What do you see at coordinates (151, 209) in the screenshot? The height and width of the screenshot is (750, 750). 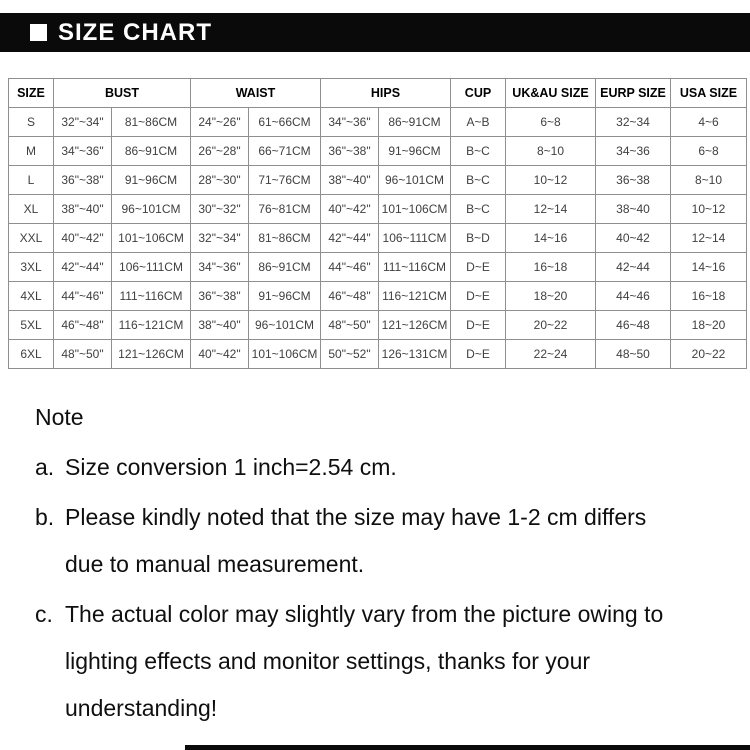 I see `value-cell: 96~101CM` at bounding box center [151, 209].